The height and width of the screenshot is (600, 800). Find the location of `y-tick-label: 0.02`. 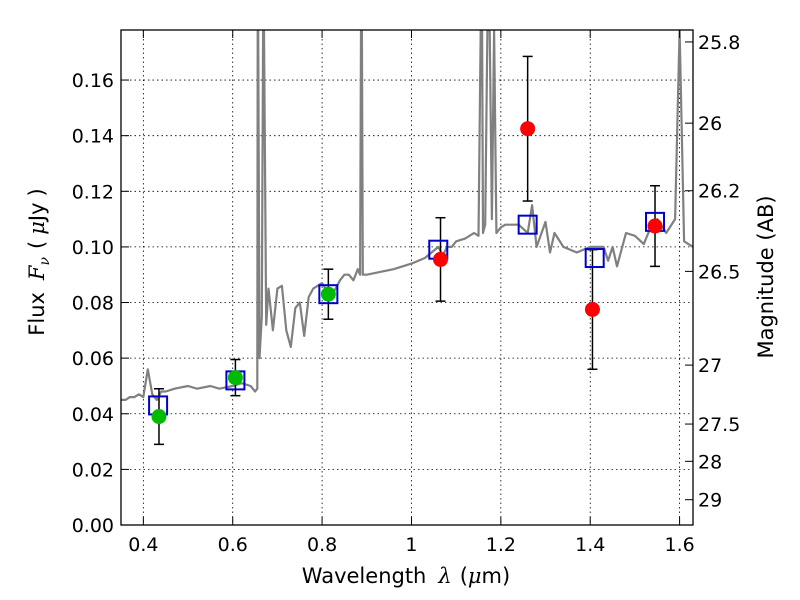

y-tick-label: 0.02 is located at coordinates (93, 470).